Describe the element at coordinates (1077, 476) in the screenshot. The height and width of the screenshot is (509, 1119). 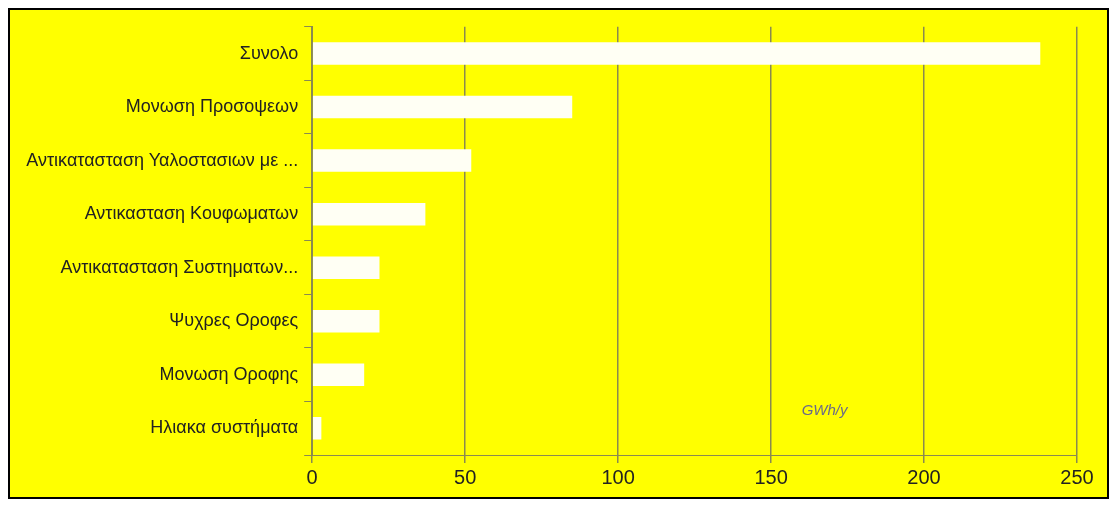
I see `x-tick-label: 250` at that location.